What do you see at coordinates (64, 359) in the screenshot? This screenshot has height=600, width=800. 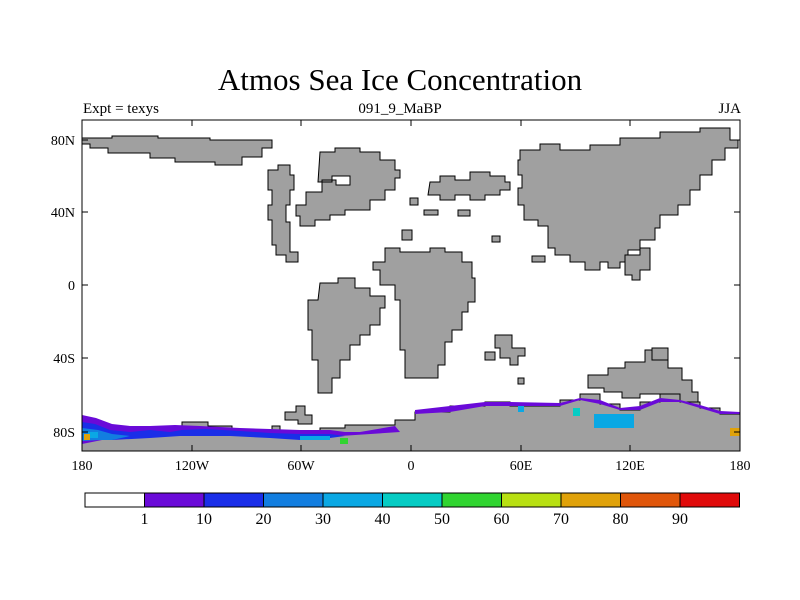 I see `lat-tick-label: 40S` at bounding box center [64, 359].